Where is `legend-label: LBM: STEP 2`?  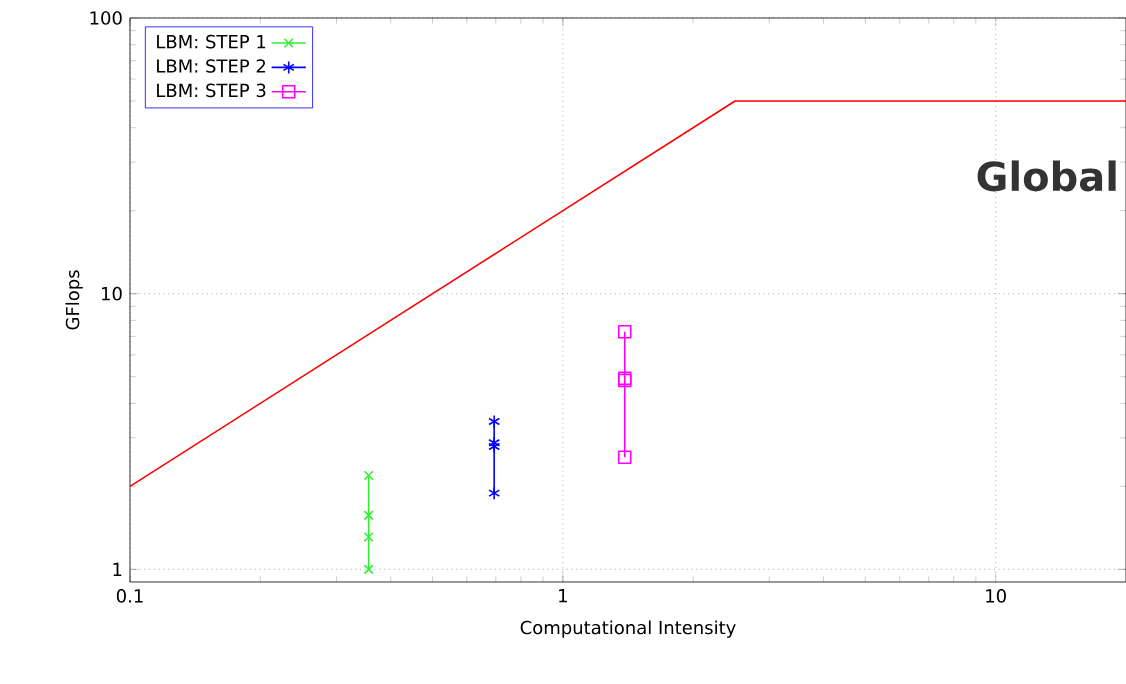 legend-label: LBM: STEP 2 is located at coordinates (211, 66).